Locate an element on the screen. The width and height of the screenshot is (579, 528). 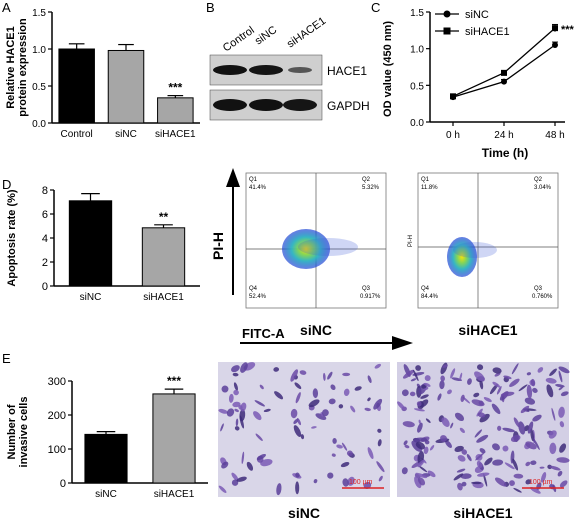
flow1-q3: Q3 is located at coordinates (366, 289).